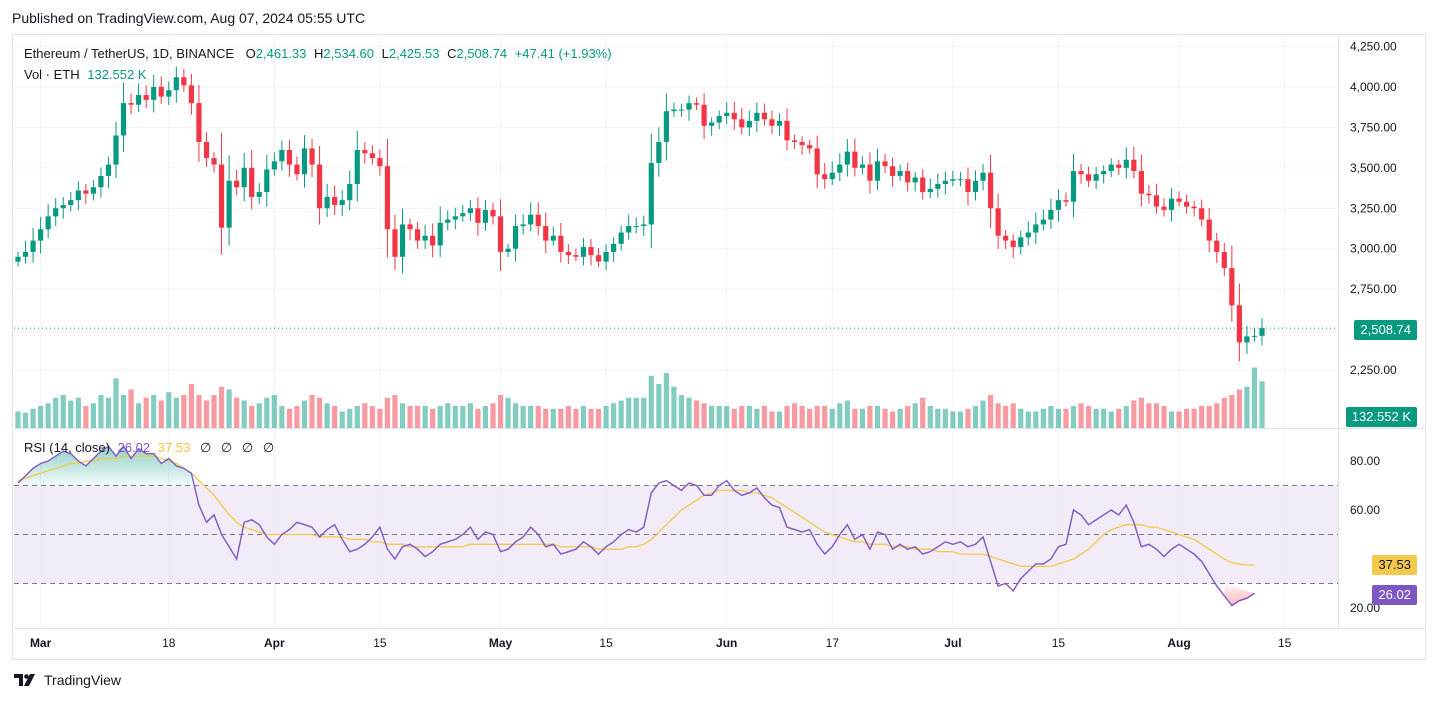 Image resolution: width=1439 pixels, height=703 pixels. I want to click on volume-label: Vol · ETH, so click(52, 74).